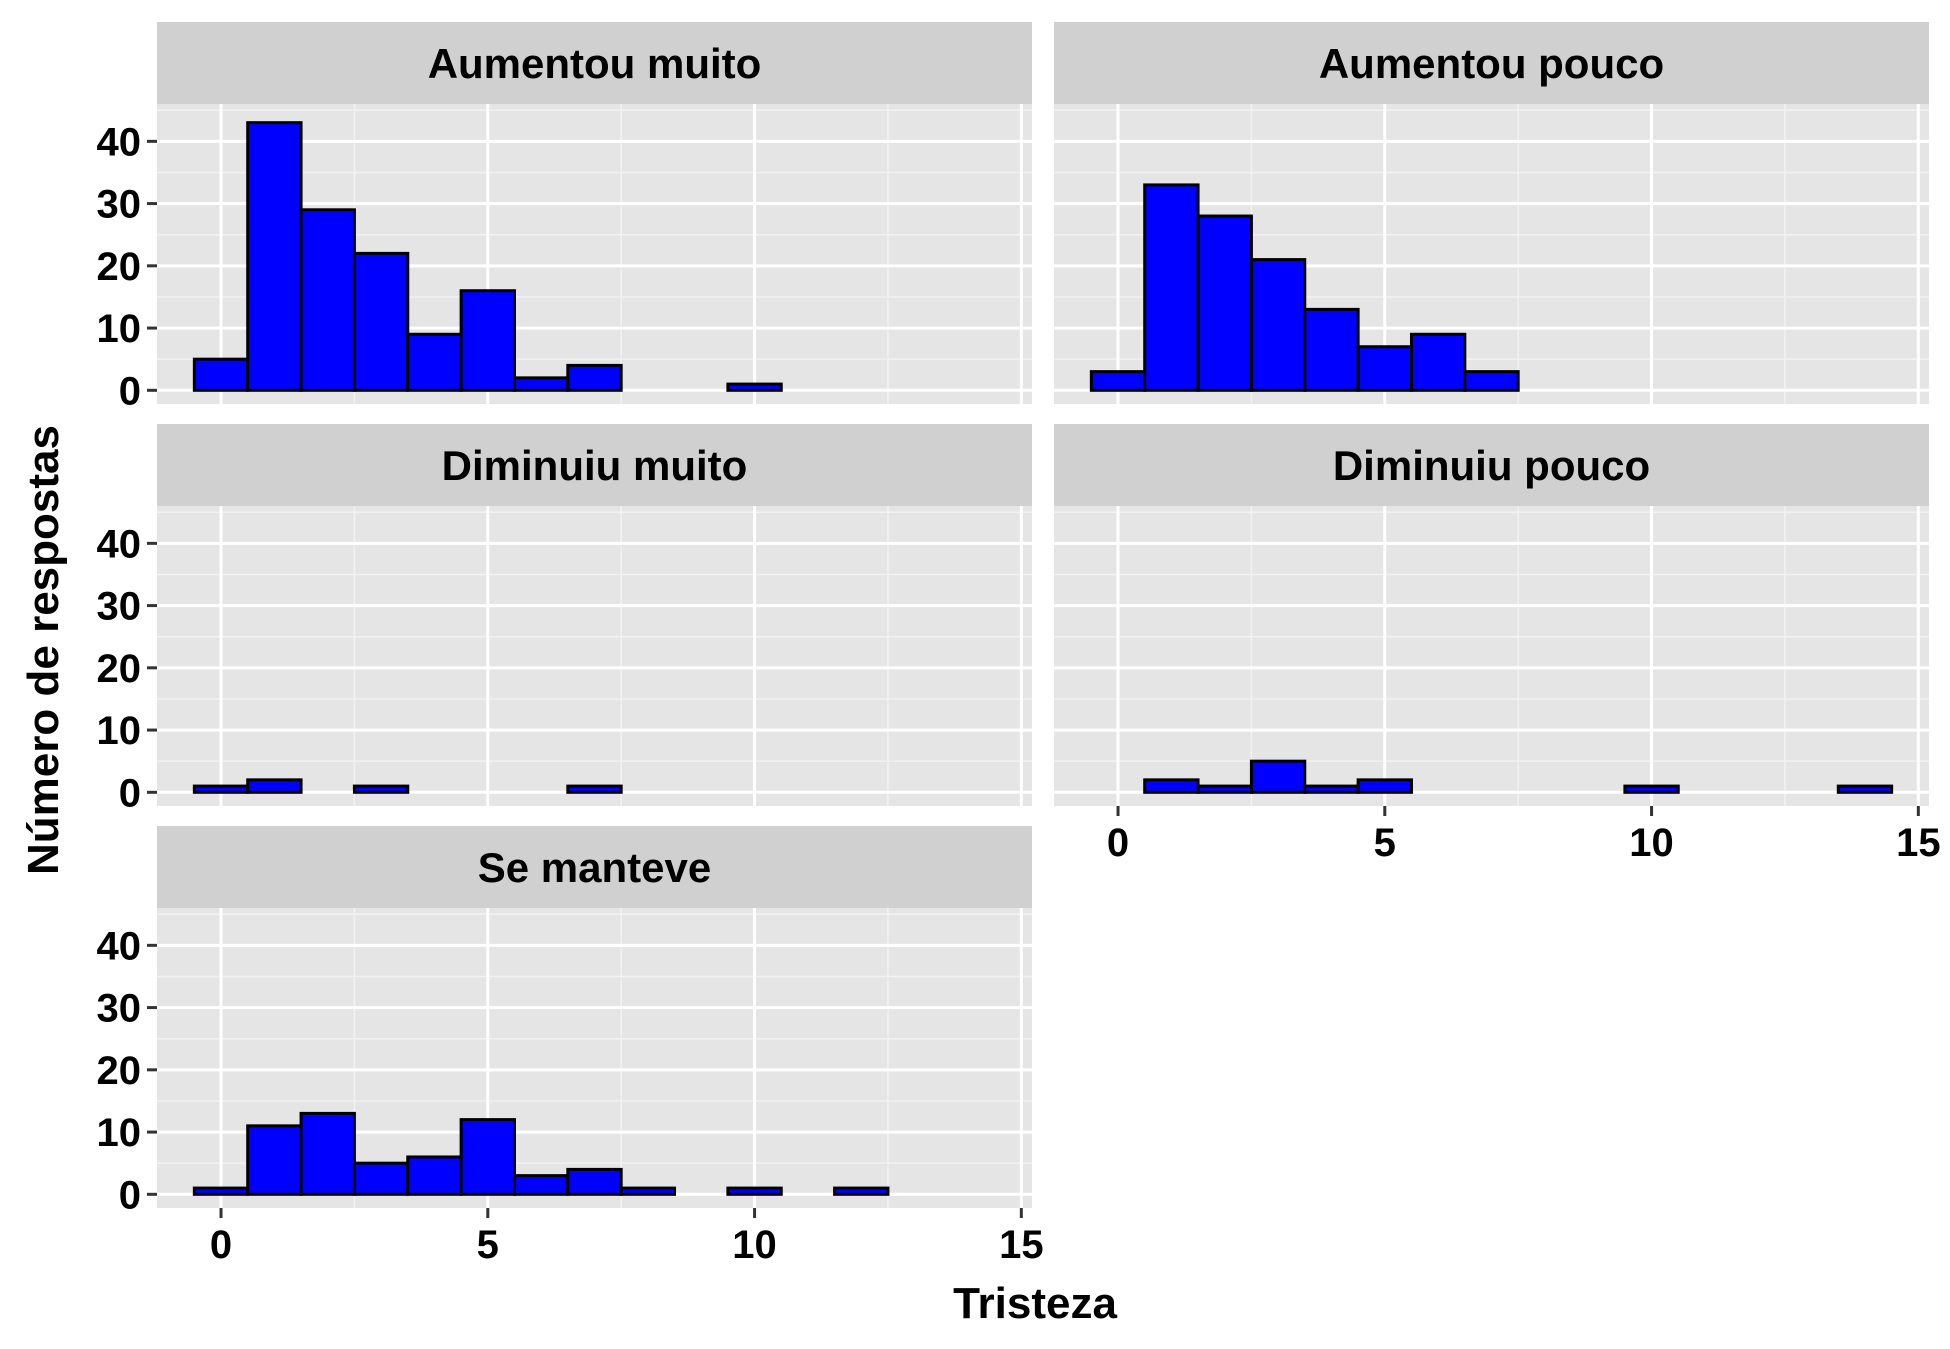  I want to click on facet-strip-label: Diminuiu muito, so click(595, 465).